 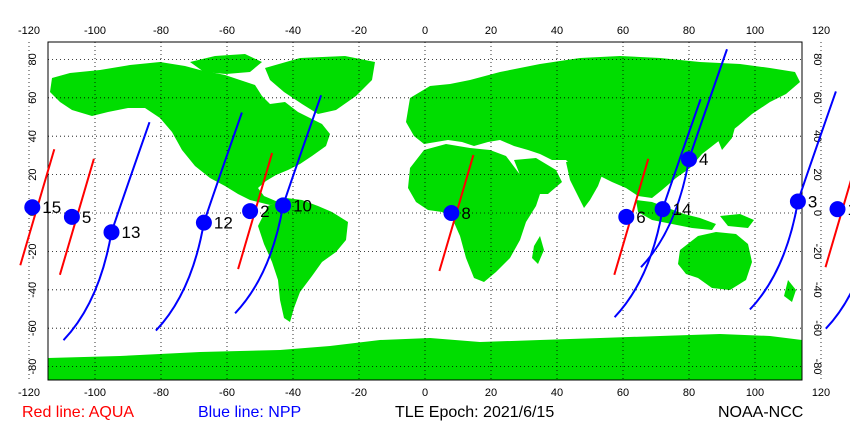 I want to click on land-japan, so click(x=727, y=137).